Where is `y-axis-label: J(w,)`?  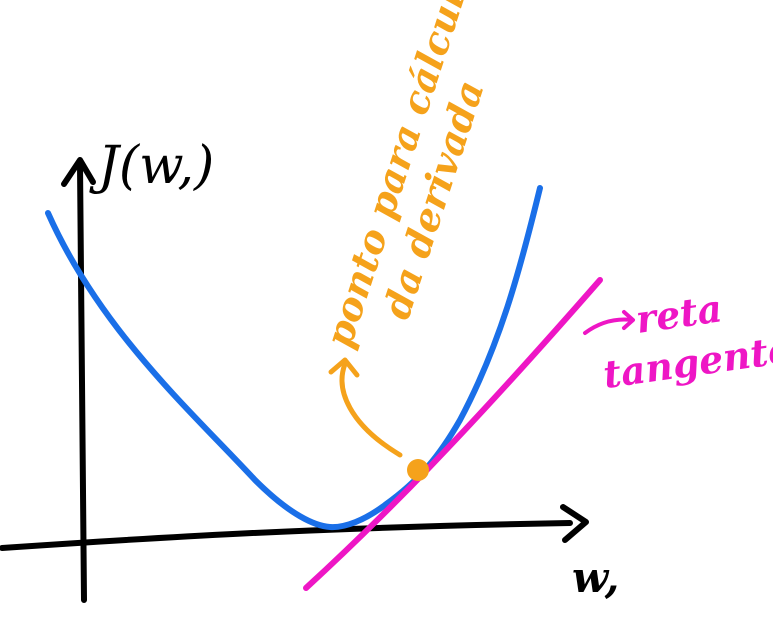
y-axis-label: J(w,) is located at coordinates (151, 166).